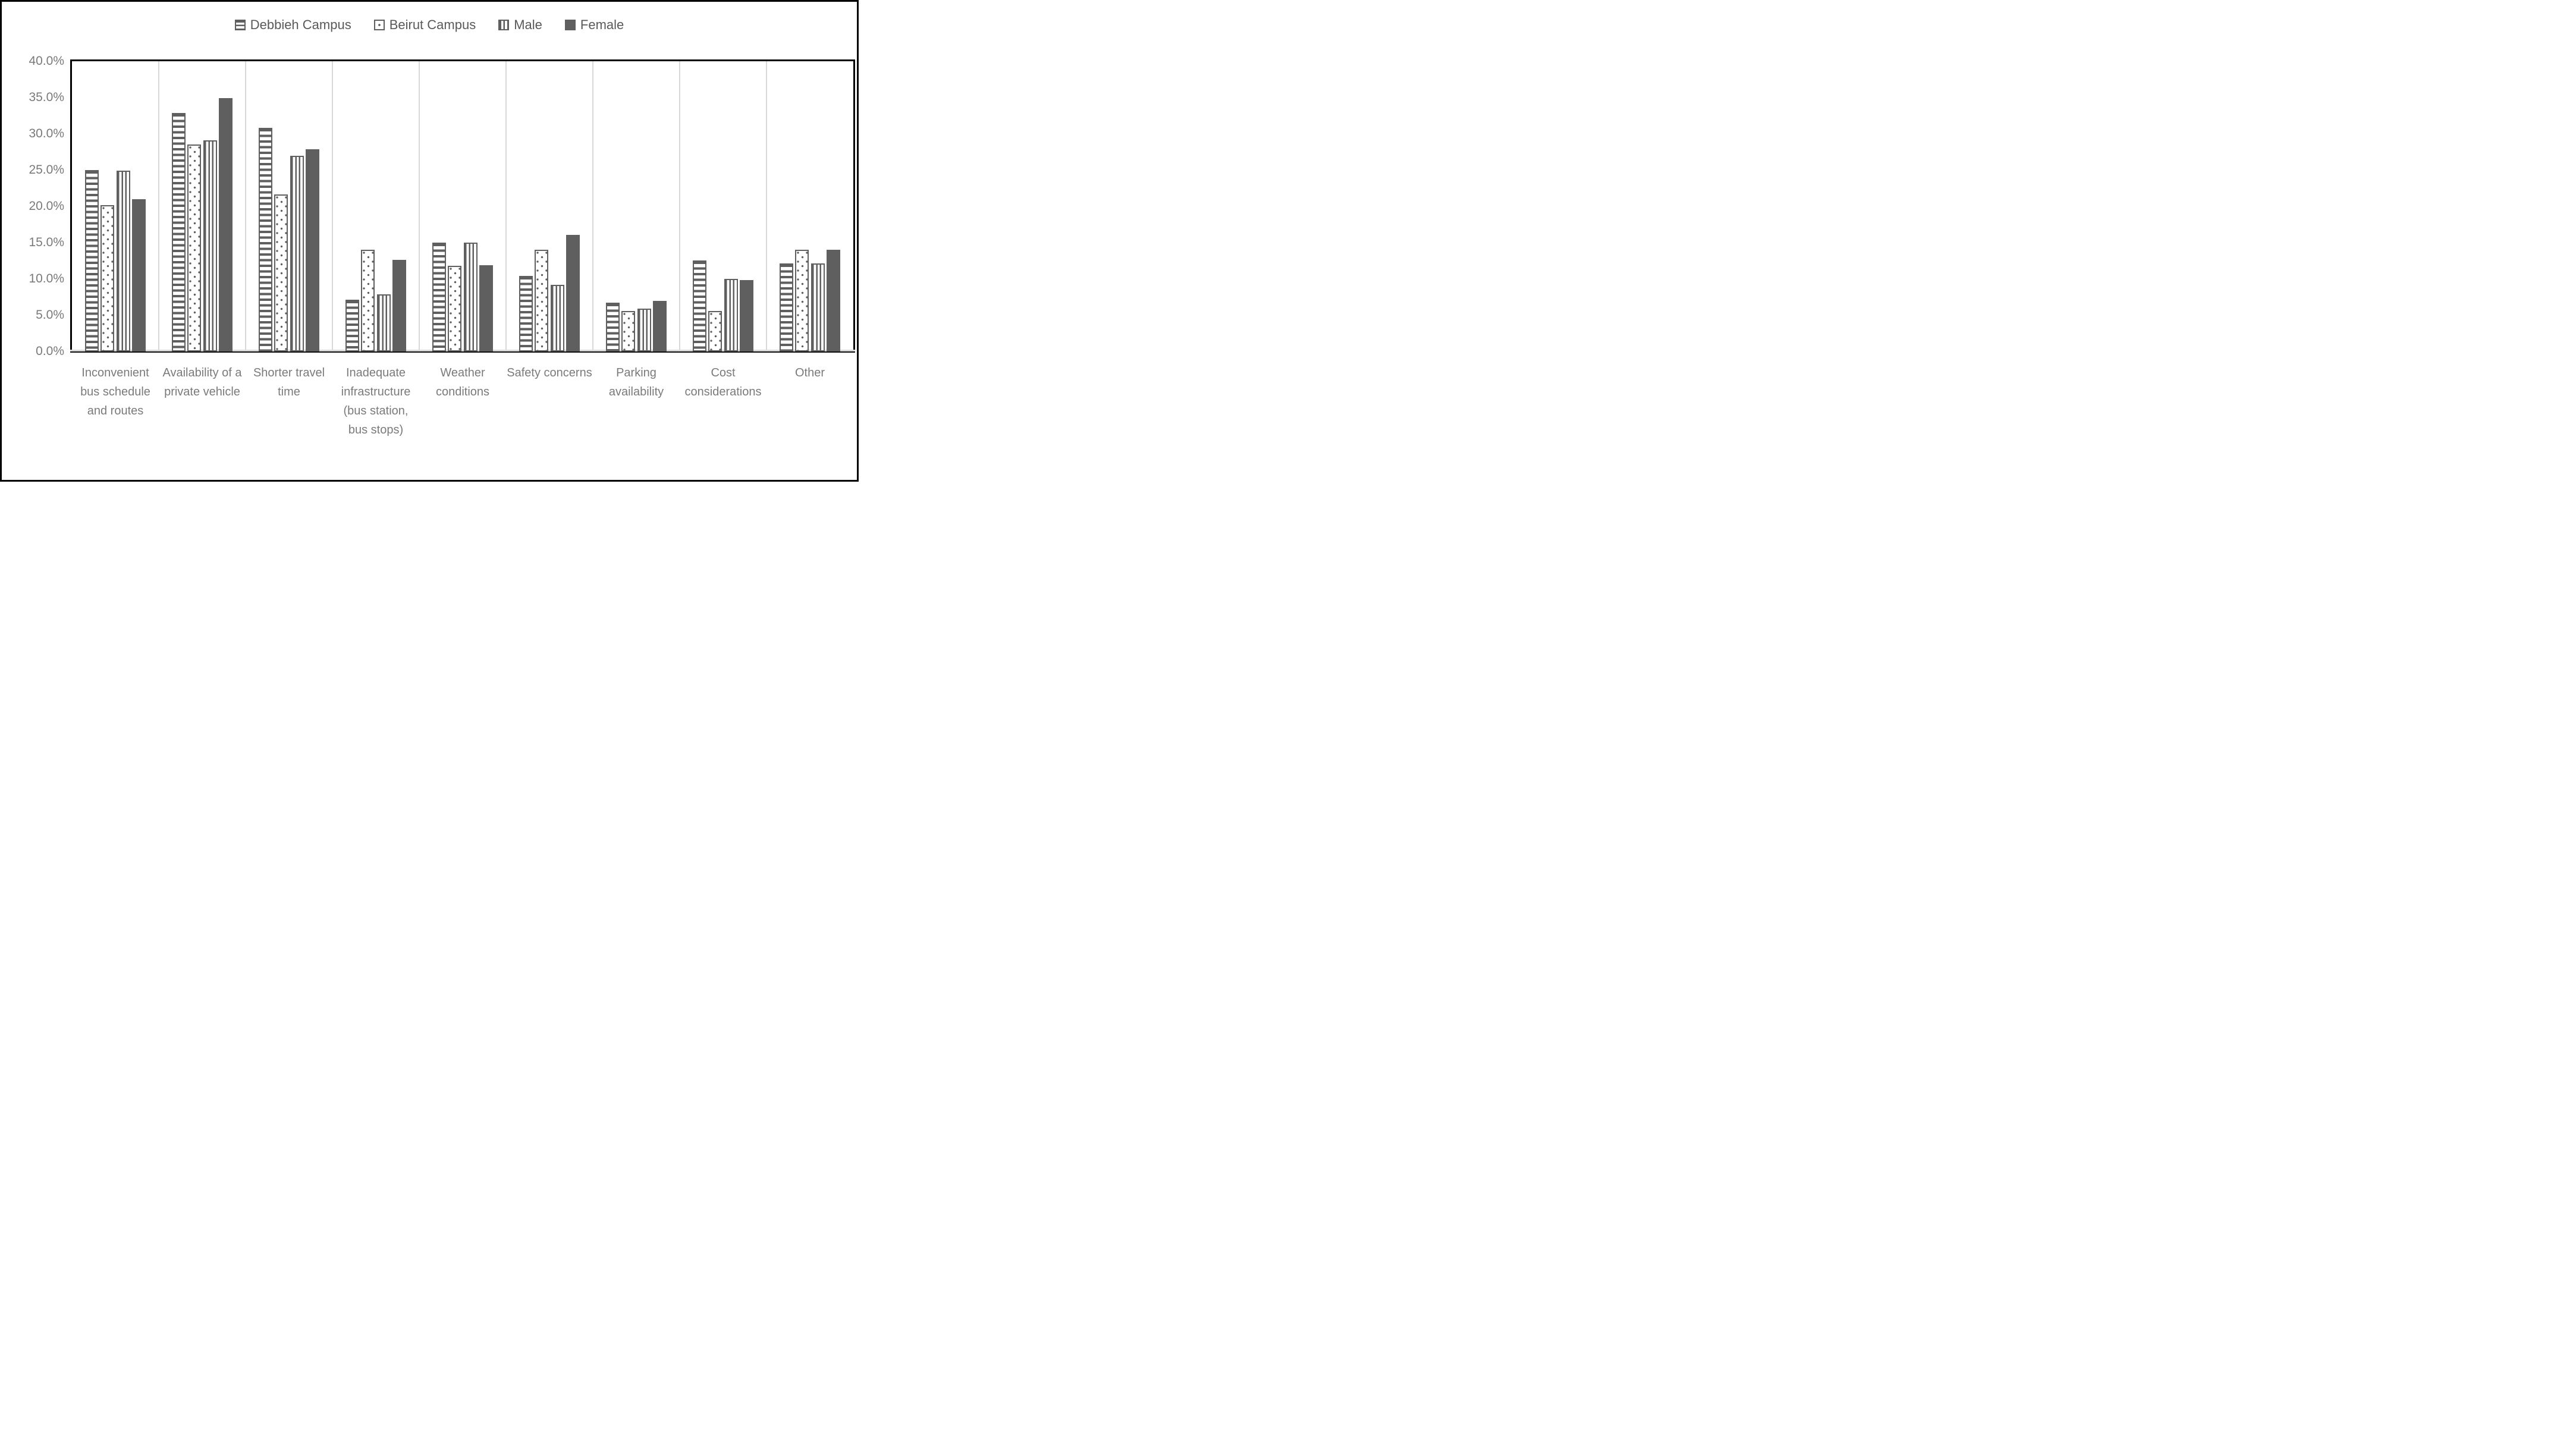 Image resolution: width=2576 pixels, height=1445 pixels. Describe the element at coordinates (628, 331) in the screenshot. I see `bar-beirut-campus-cat7` at that location.